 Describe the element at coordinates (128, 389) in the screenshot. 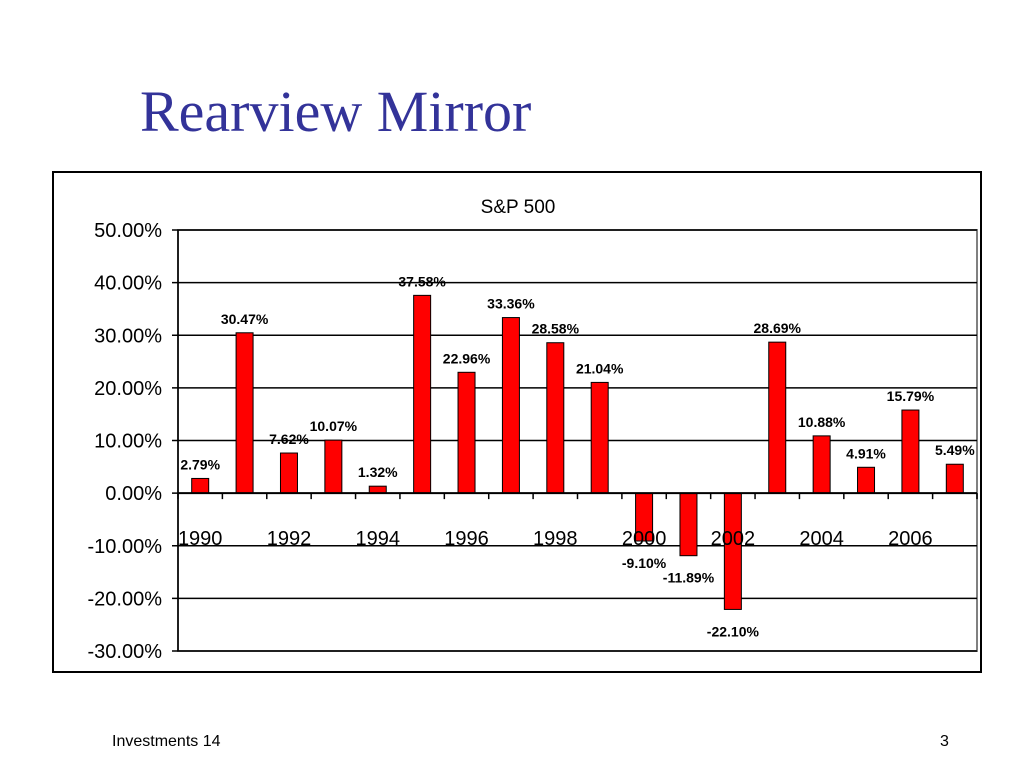

I see `y-tick-label: 20.00%` at that location.